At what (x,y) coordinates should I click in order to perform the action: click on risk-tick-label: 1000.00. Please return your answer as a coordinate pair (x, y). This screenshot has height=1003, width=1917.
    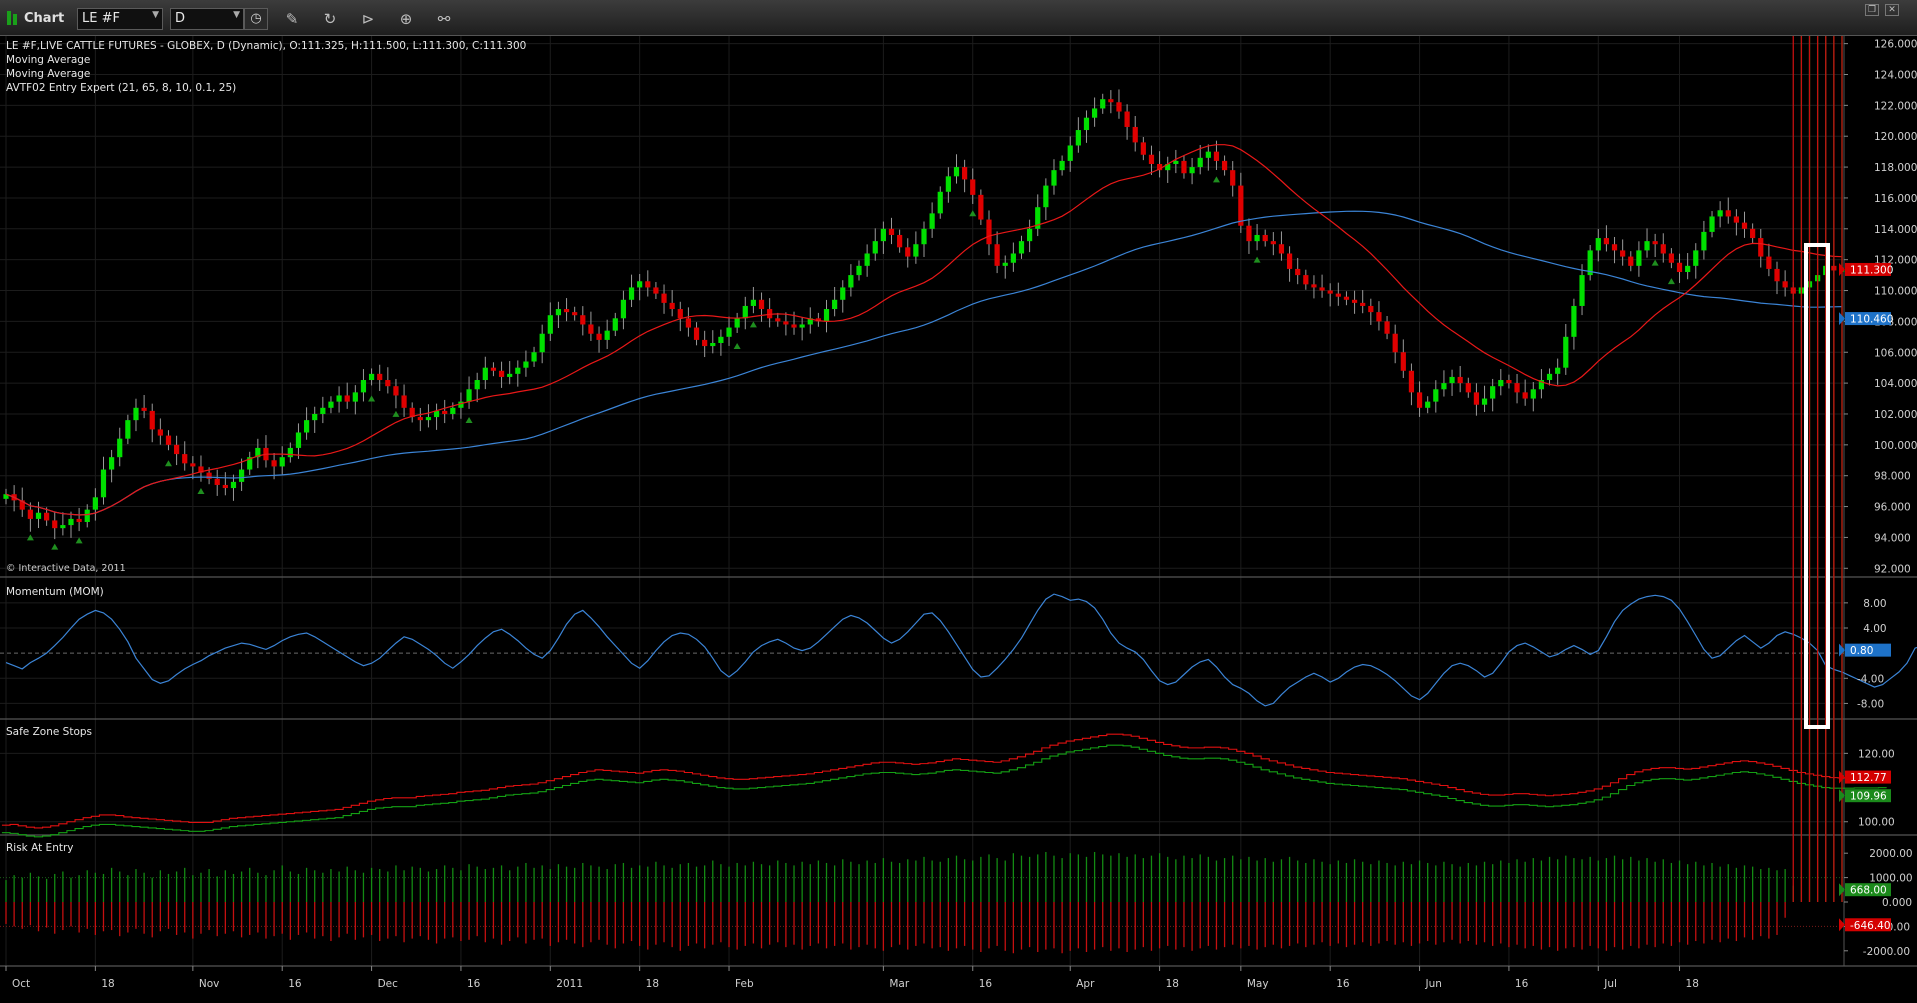
    Looking at the image, I should click on (1890, 879).